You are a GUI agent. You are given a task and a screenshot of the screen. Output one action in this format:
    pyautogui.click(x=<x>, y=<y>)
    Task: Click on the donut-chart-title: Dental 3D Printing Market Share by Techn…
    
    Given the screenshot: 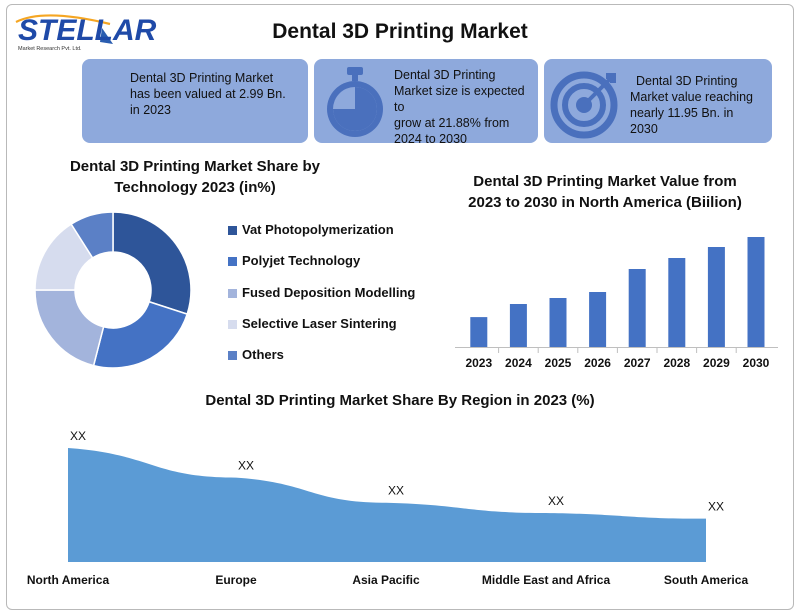 What is the action you would take?
    pyautogui.click(x=195, y=177)
    